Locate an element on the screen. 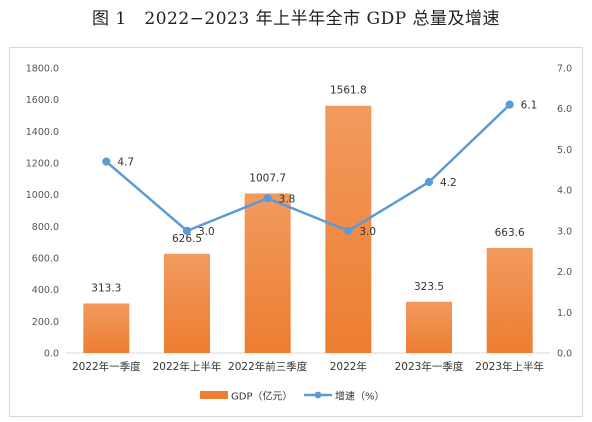 The height and width of the screenshot is (422, 592). figure-title: 图 1 2022−2023 年上半年全市 GDP 总量及增速 is located at coordinates (296, 16).